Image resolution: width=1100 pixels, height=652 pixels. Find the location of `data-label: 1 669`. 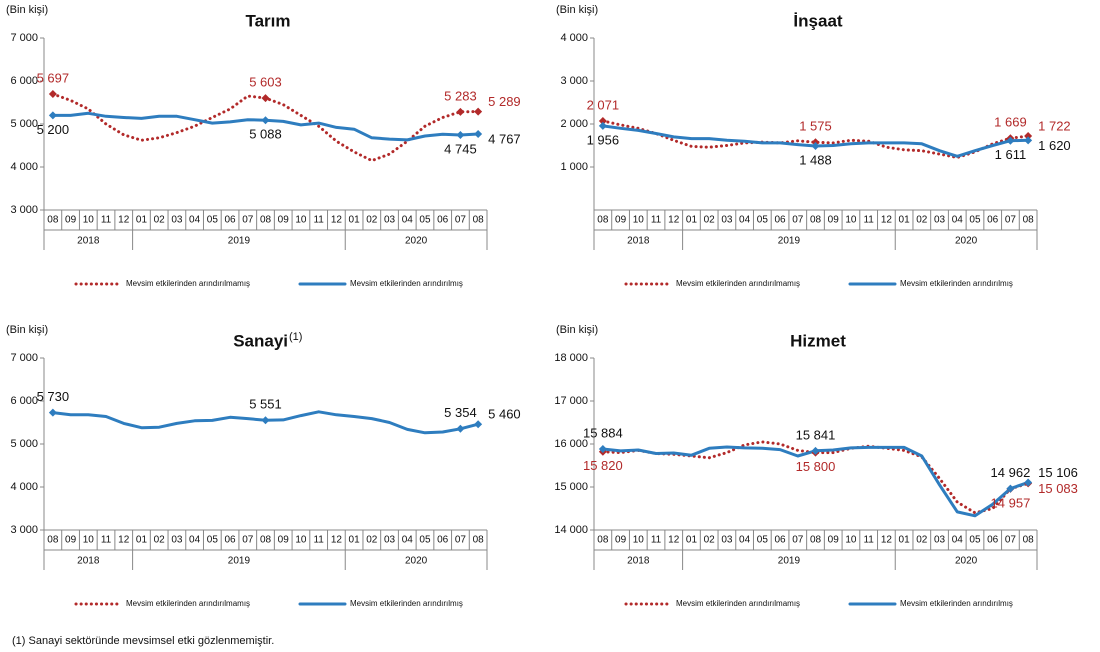

data-label: 1 669 is located at coordinates (1010, 122).